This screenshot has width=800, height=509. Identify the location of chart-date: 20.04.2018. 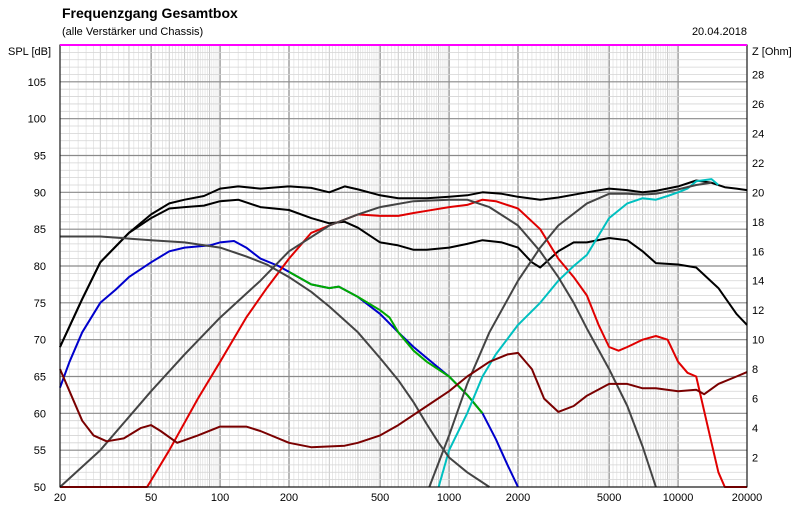
(719, 32).